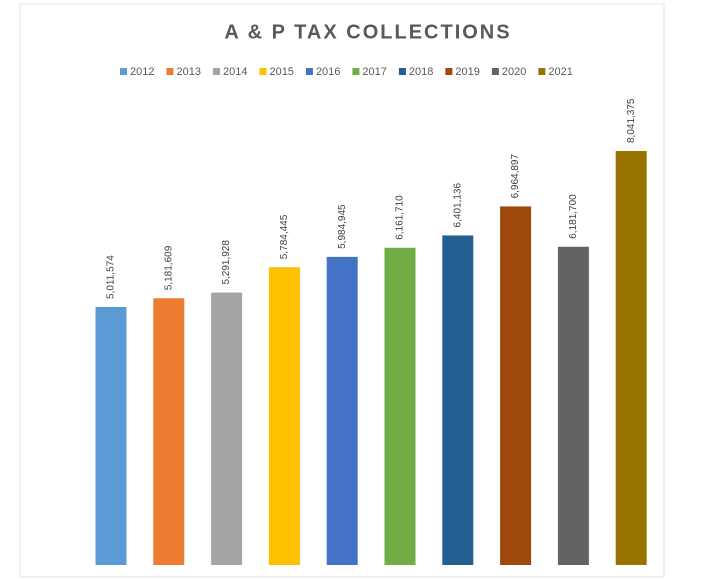 The width and height of the screenshot is (717, 579). What do you see at coordinates (111, 277) in the screenshot?
I see `value-label: 5,011,574` at bounding box center [111, 277].